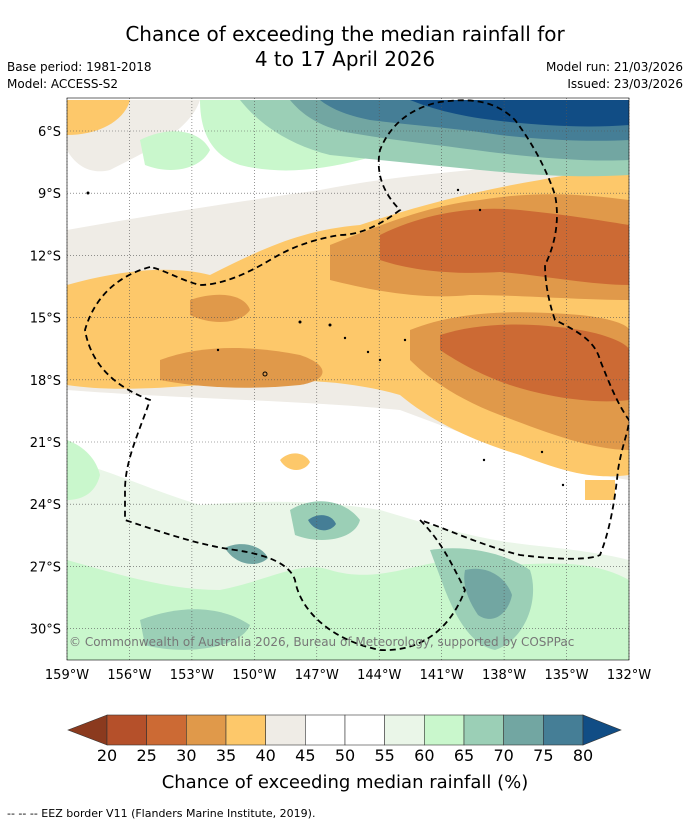  I want to click on model-name: Model: ACCESS-S2, so click(63, 84).